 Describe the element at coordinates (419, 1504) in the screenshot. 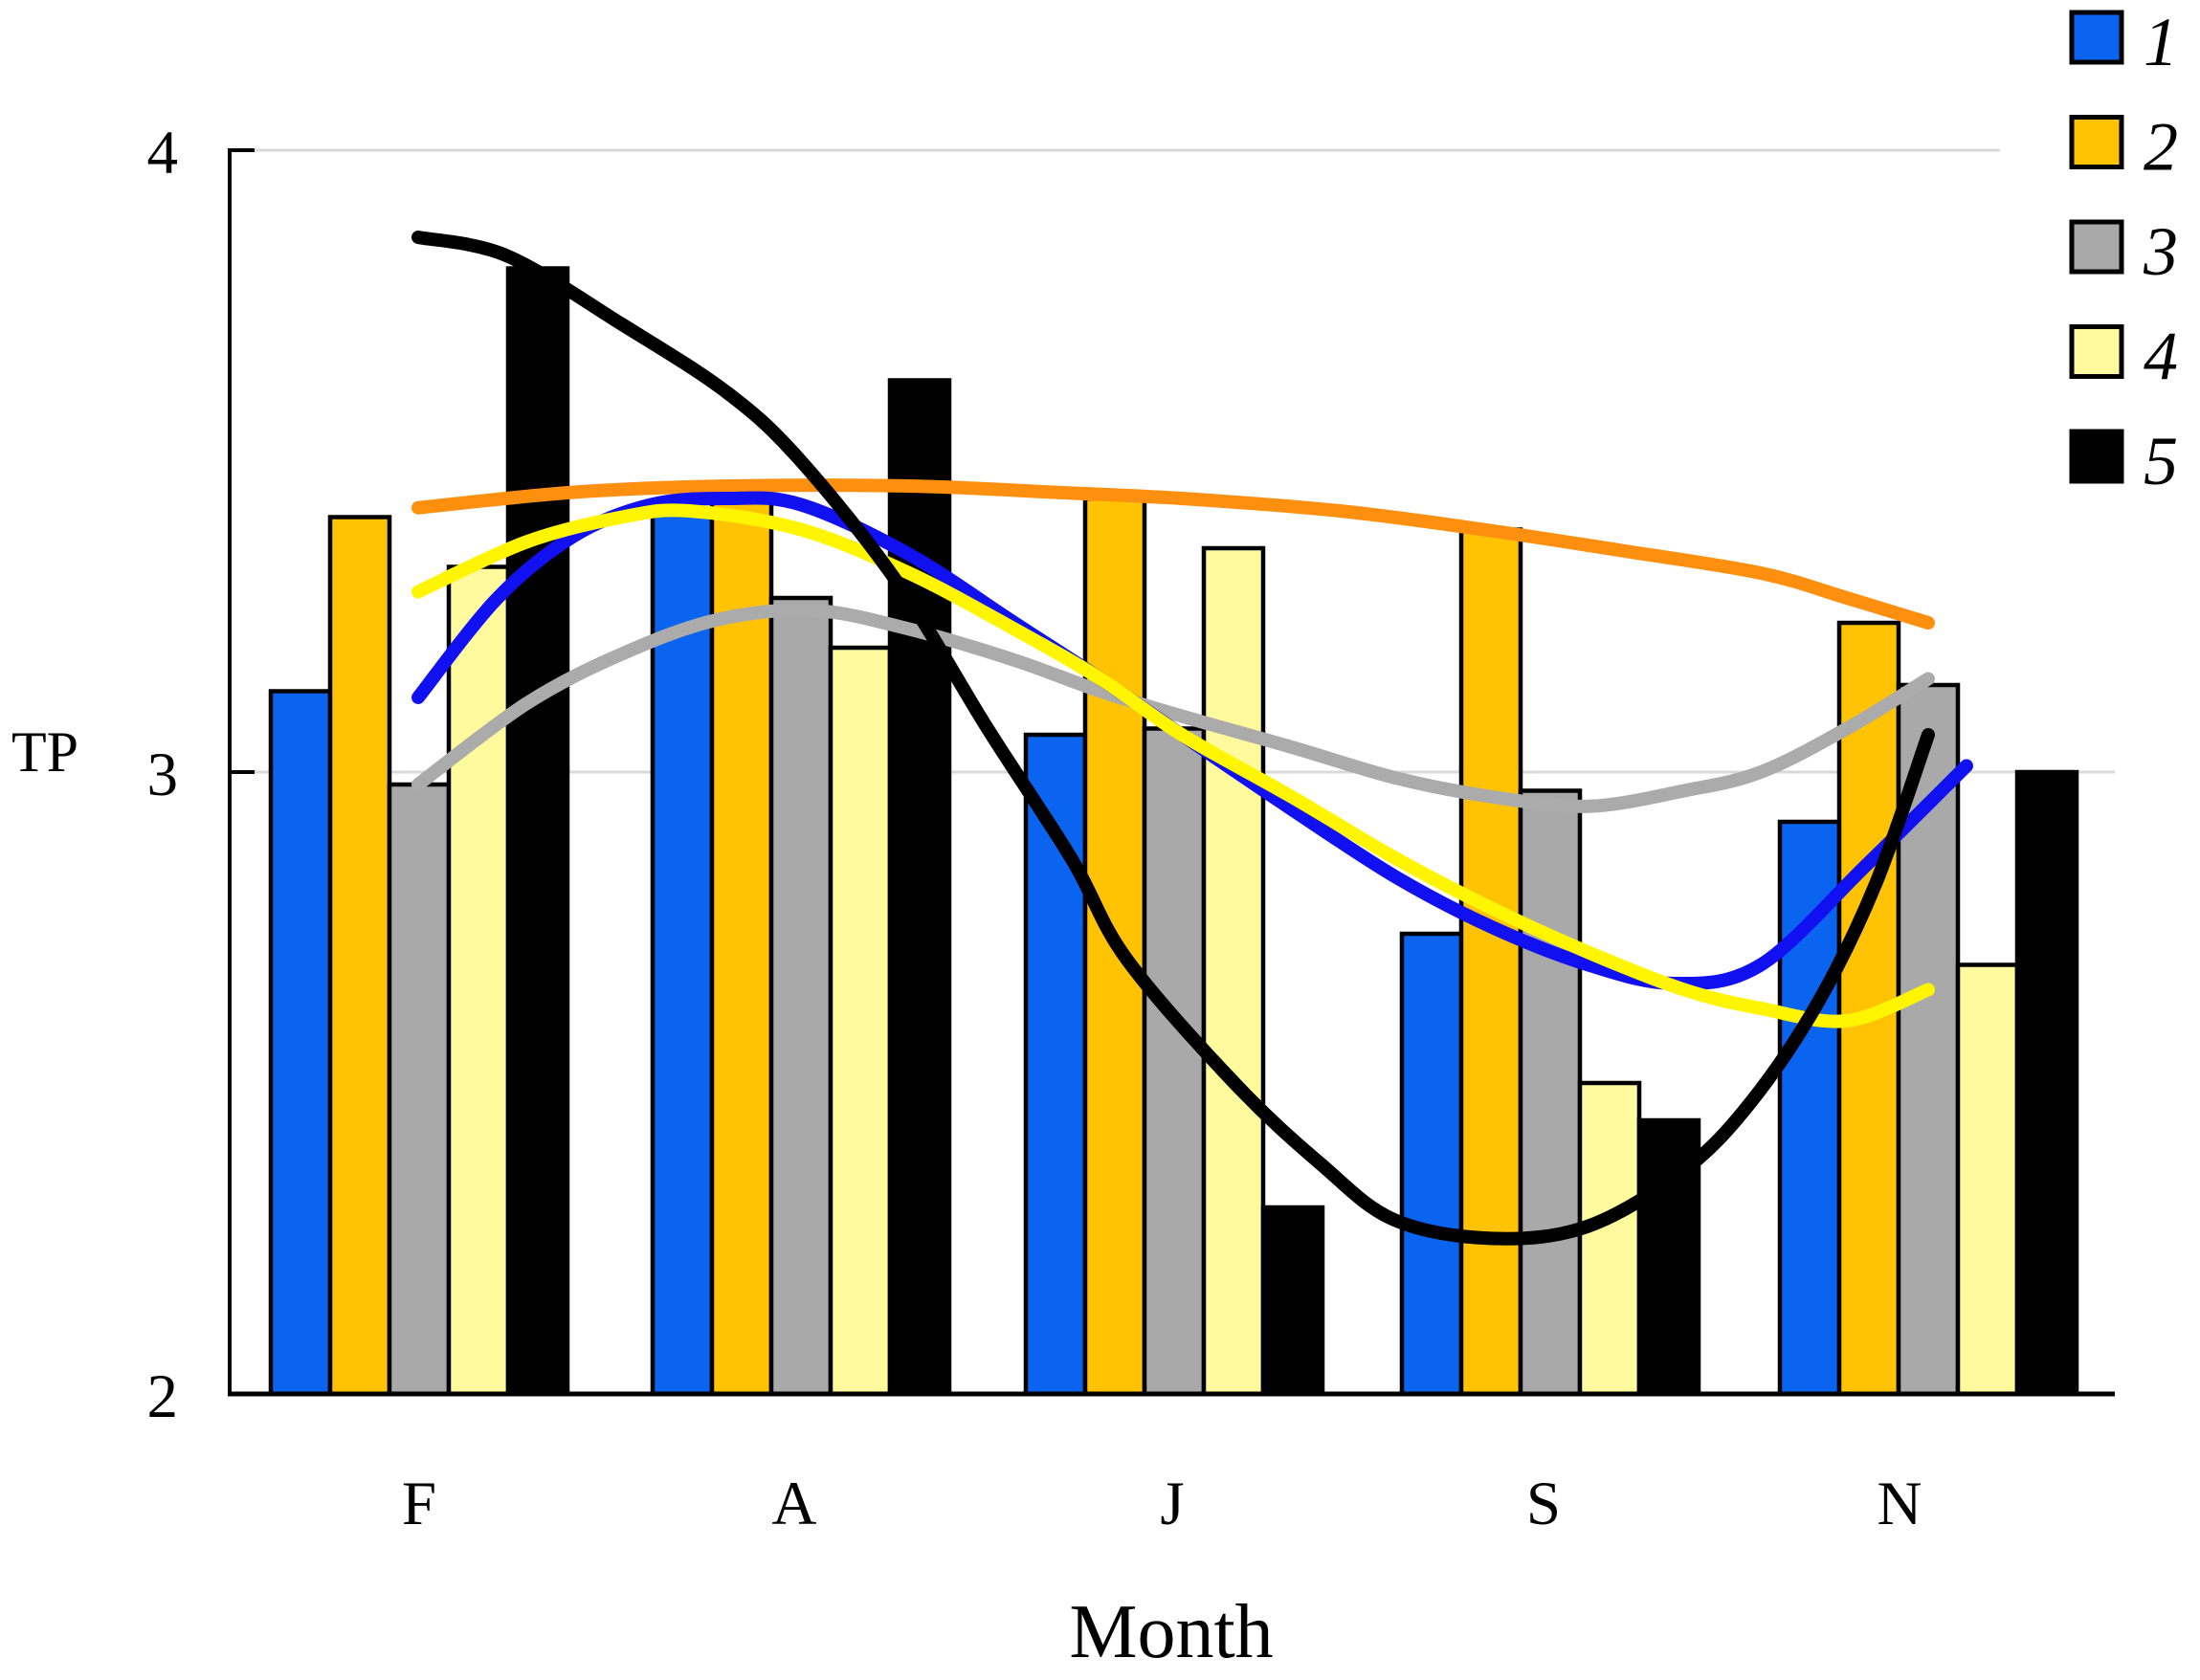

I see `x-tick-label-F: F` at that location.